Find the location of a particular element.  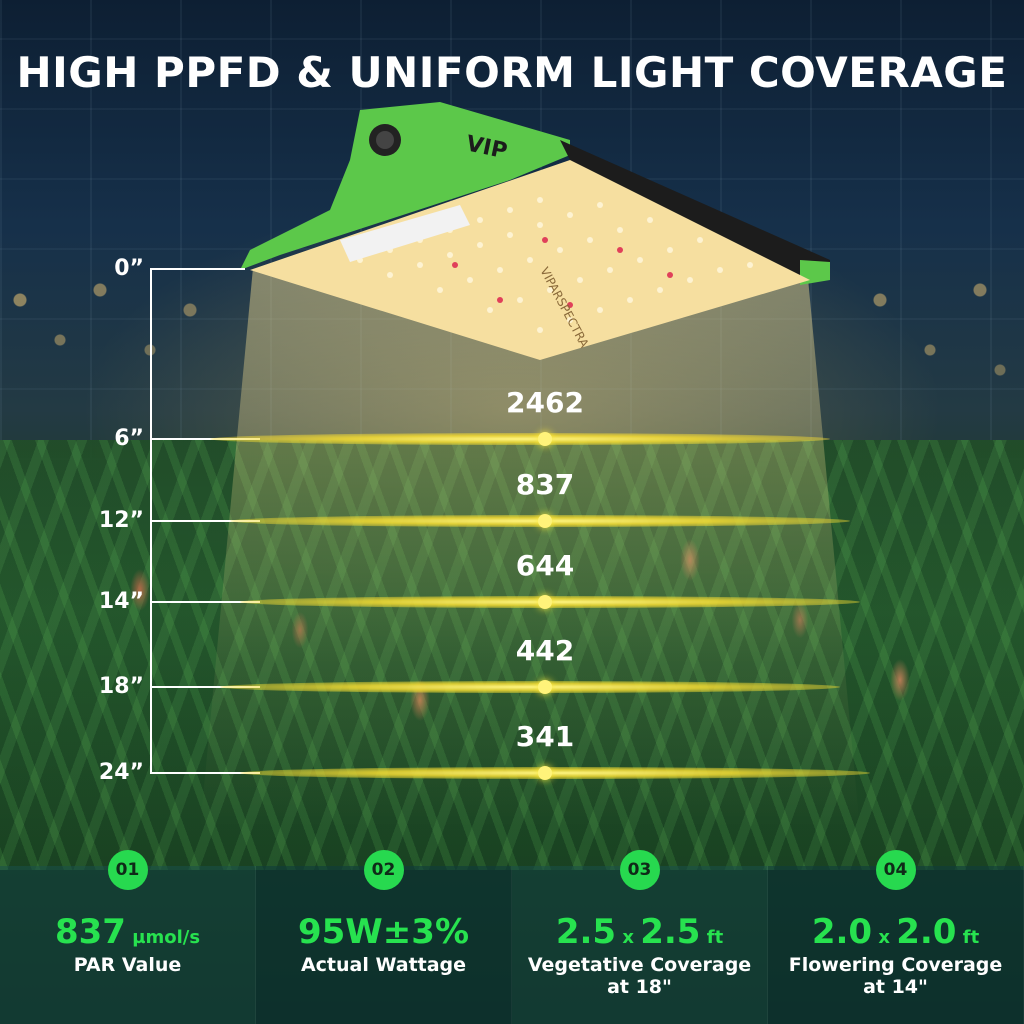

feature-par-value: 01 837 µmol/s PAR Value is located at coordinates (128, 937).